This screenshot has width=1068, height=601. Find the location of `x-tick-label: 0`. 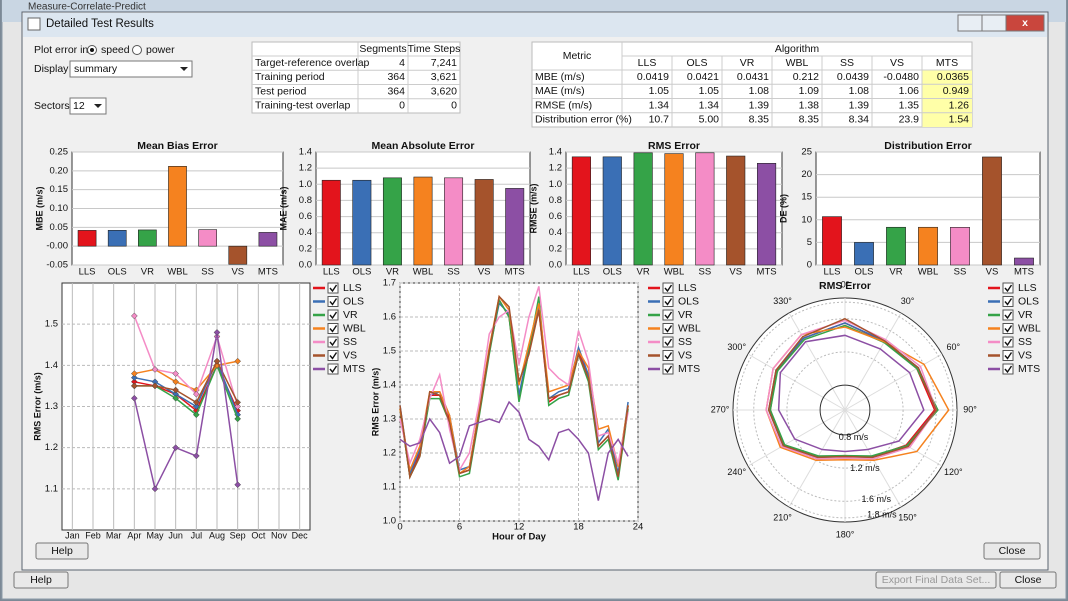

x-tick-label: 0 is located at coordinates (399, 527).